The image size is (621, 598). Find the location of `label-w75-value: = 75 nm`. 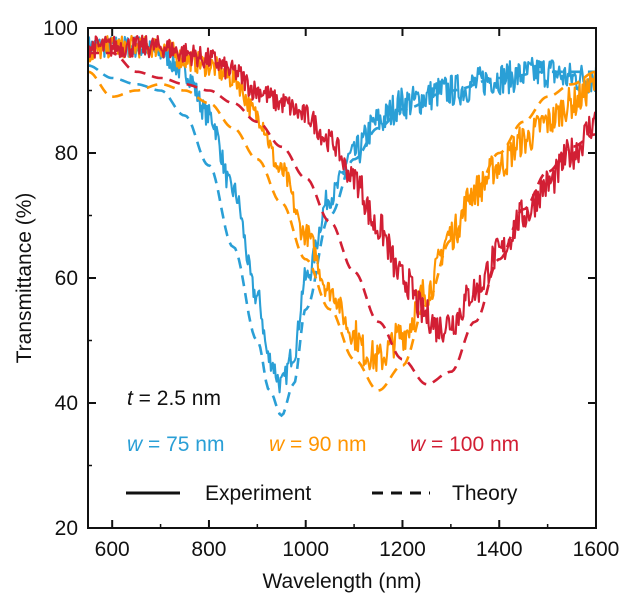

label-w75-value: = 75 nm is located at coordinates (183, 444).